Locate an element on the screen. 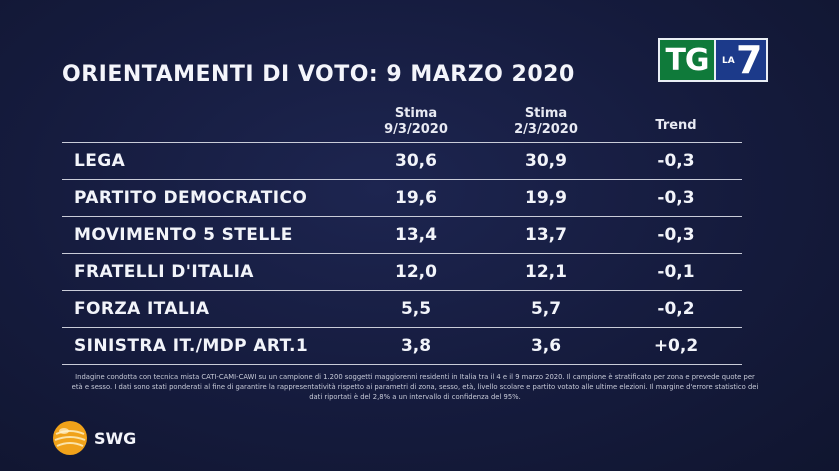 This screenshot has width=839, height=471. col-header-stima-9-3: Stima 9/3/2020 is located at coordinates (416, 122).